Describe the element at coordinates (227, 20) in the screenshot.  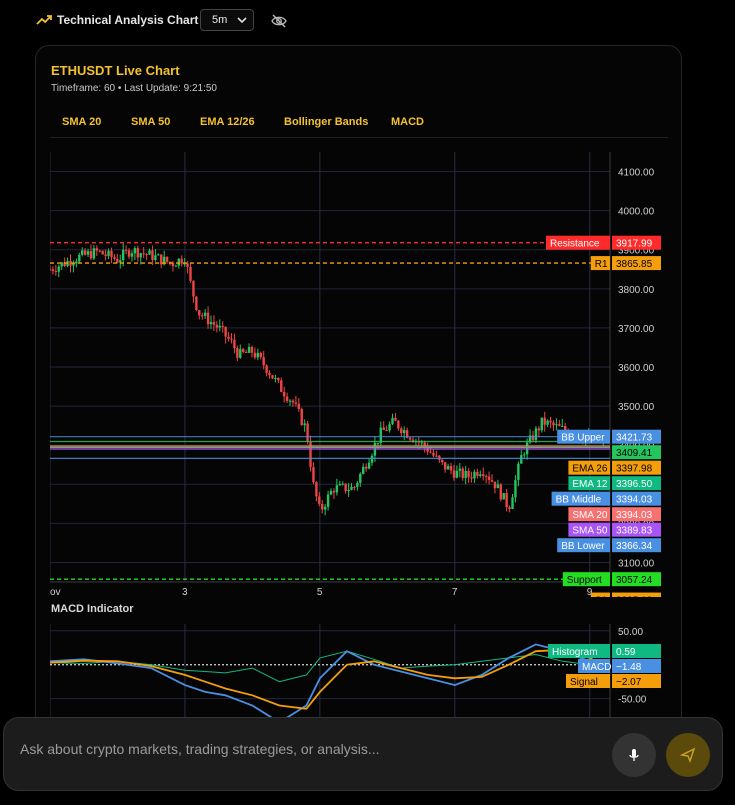
I see `timeframe-select: 5m` at that location.